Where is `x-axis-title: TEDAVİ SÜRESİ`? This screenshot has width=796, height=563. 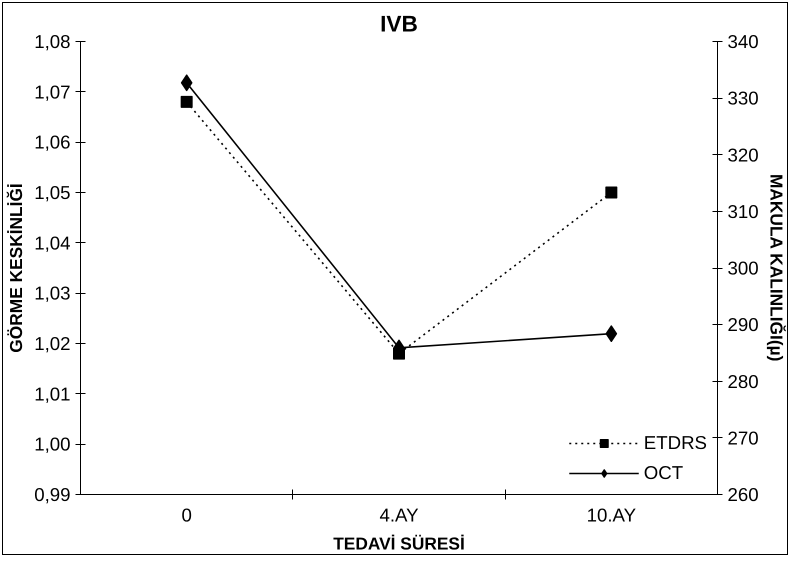 x-axis-title: TEDAVİ SÜRESİ is located at coordinates (399, 544).